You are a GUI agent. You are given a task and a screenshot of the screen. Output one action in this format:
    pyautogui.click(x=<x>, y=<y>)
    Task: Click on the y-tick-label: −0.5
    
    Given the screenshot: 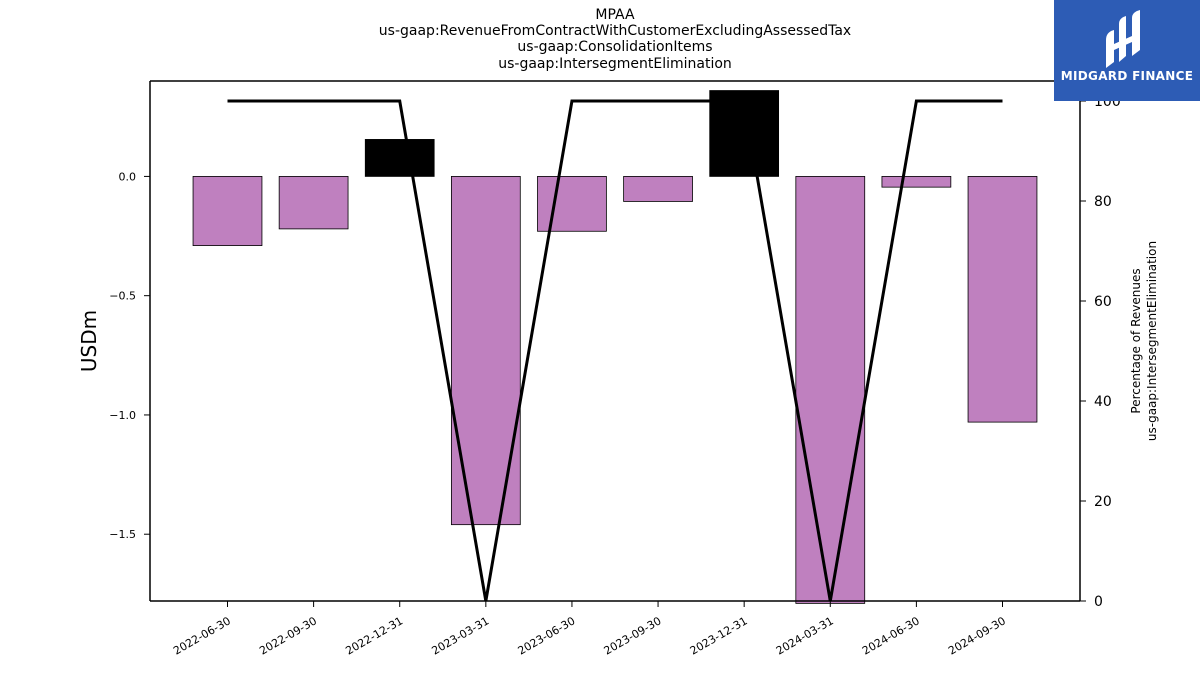 What is the action you would take?
    pyautogui.click(x=122, y=296)
    